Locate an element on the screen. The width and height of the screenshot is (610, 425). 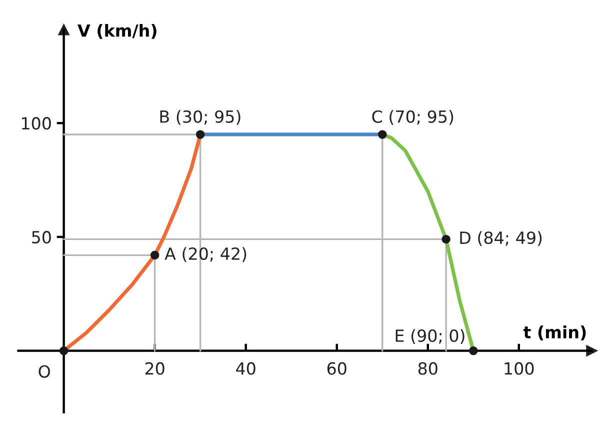
annotation: D (84; 49) is located at coordinates (501, 238).